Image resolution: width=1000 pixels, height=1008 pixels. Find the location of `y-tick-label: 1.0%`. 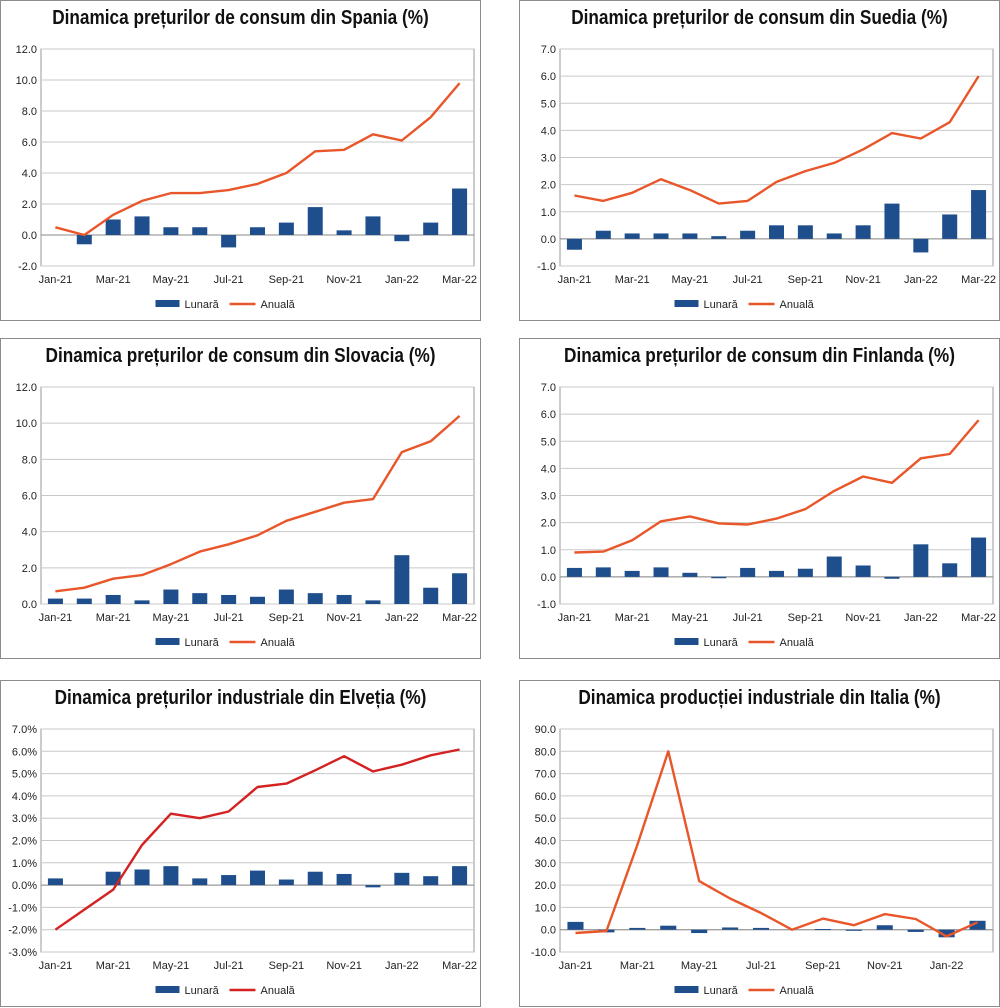

y-tick-label: 1.0% is located at coordinates (24, 864).